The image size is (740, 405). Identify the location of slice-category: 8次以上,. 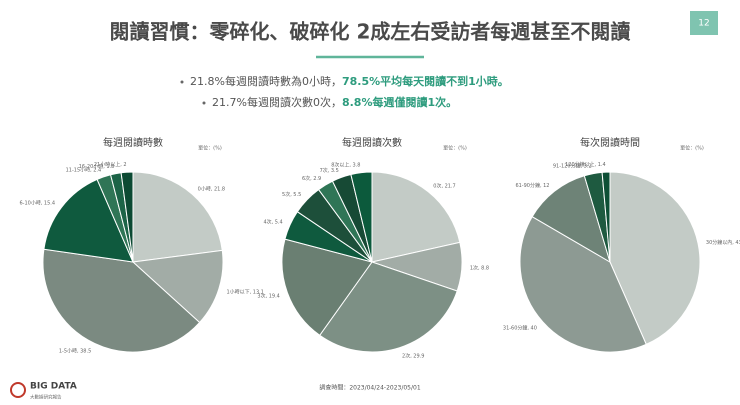
(341, 164).